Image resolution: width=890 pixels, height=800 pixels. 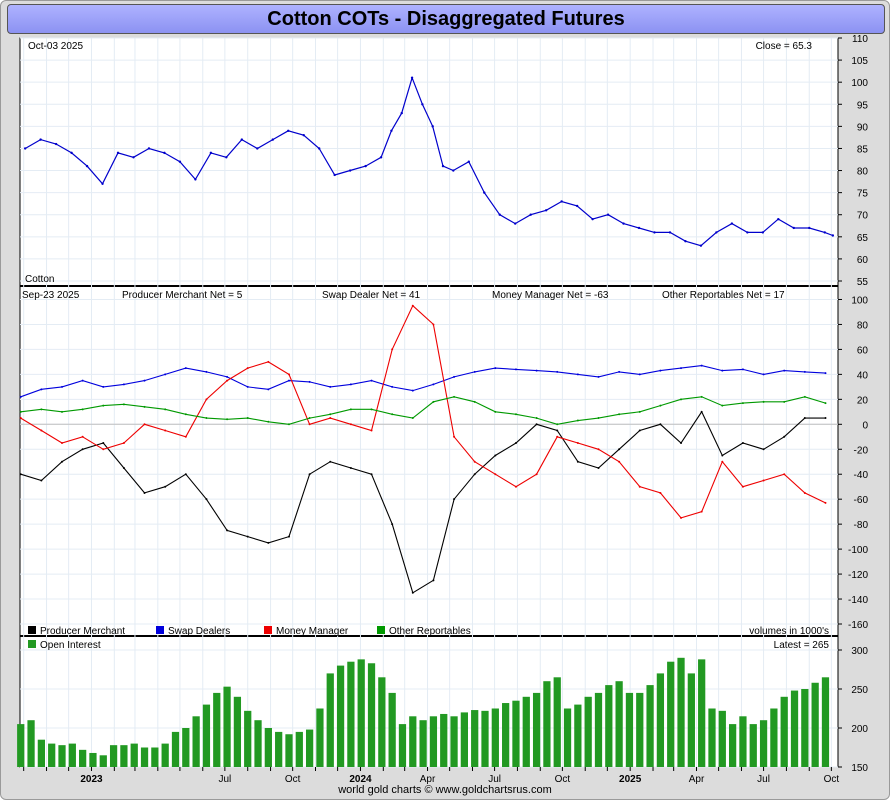 What do you see at coordinates (802, 645) in the screenshot?
I see `latest-oi-label: Latest = 265` at bounding box center [802, 645].